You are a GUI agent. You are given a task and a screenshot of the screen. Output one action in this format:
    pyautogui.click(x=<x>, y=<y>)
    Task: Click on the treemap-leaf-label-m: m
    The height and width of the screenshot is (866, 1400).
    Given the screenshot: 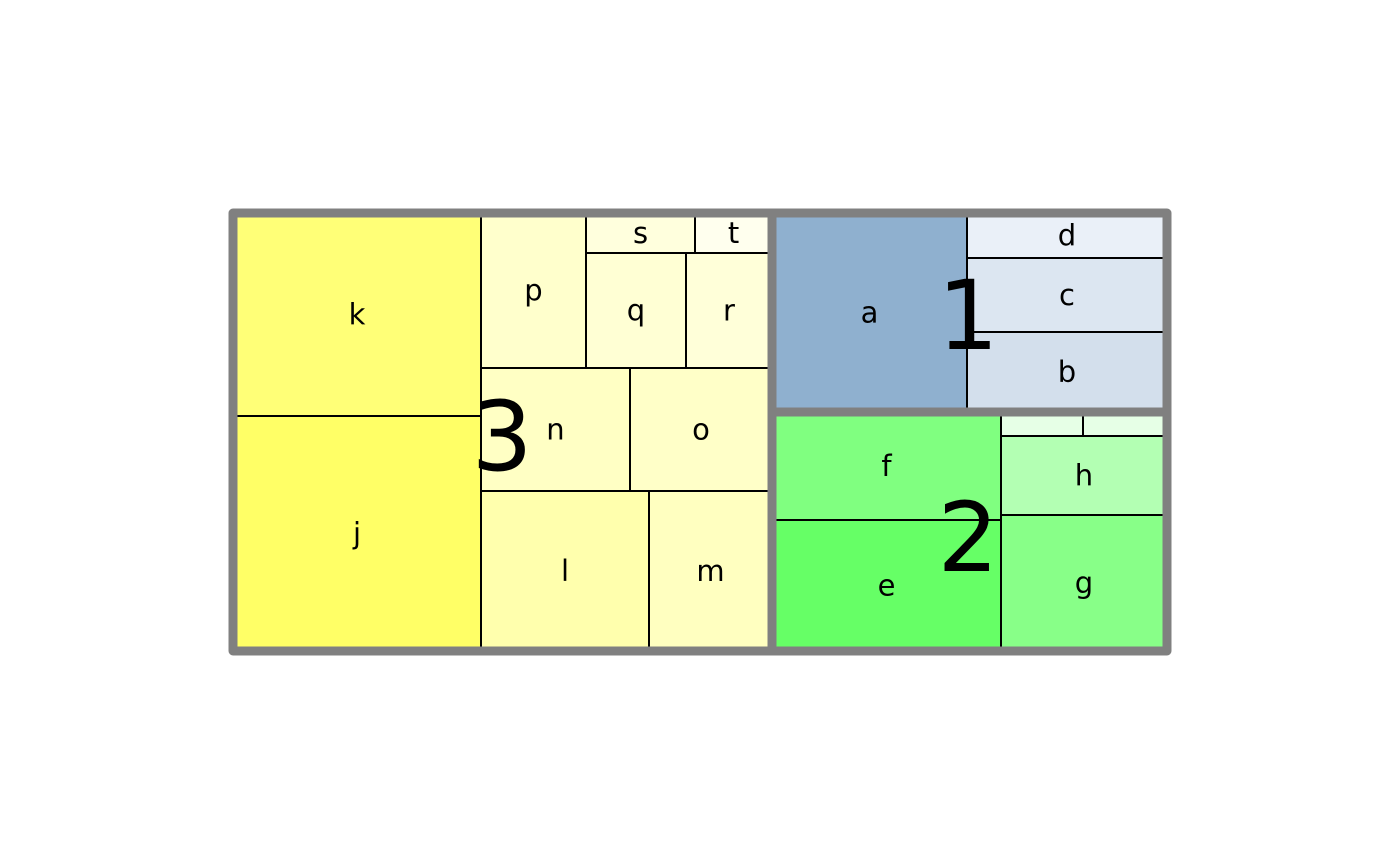 What is the action you would take?
    pyautogui.click(x=710, y=571)
    